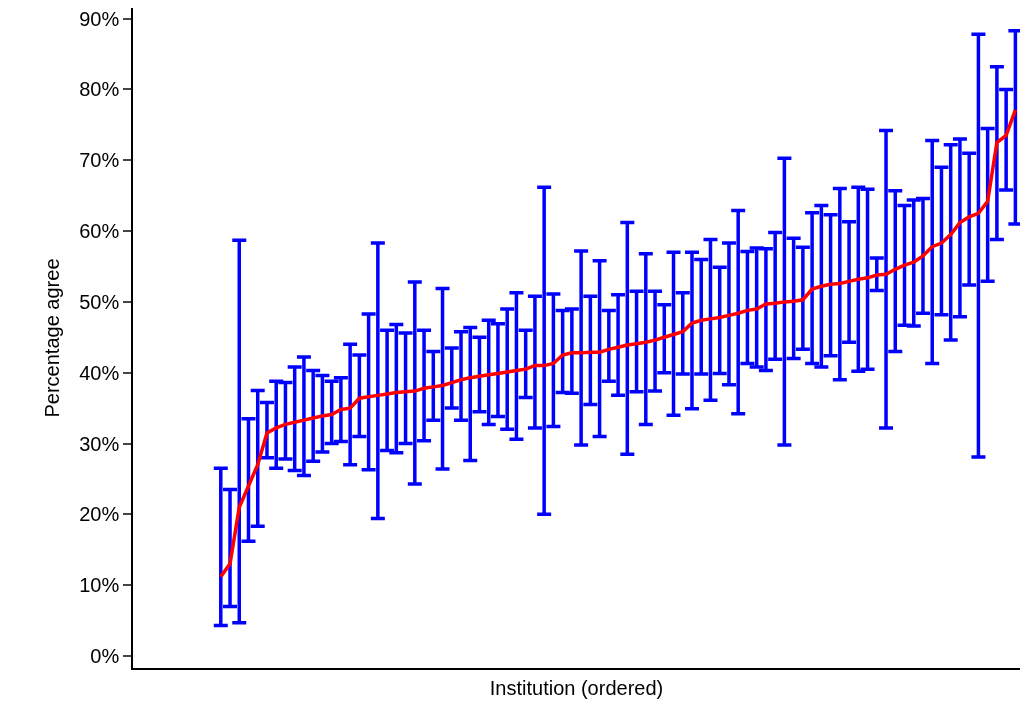 This screenshot has width=1022, height=723. I want to click on y-tick-label: 90%, so click(99, 18).